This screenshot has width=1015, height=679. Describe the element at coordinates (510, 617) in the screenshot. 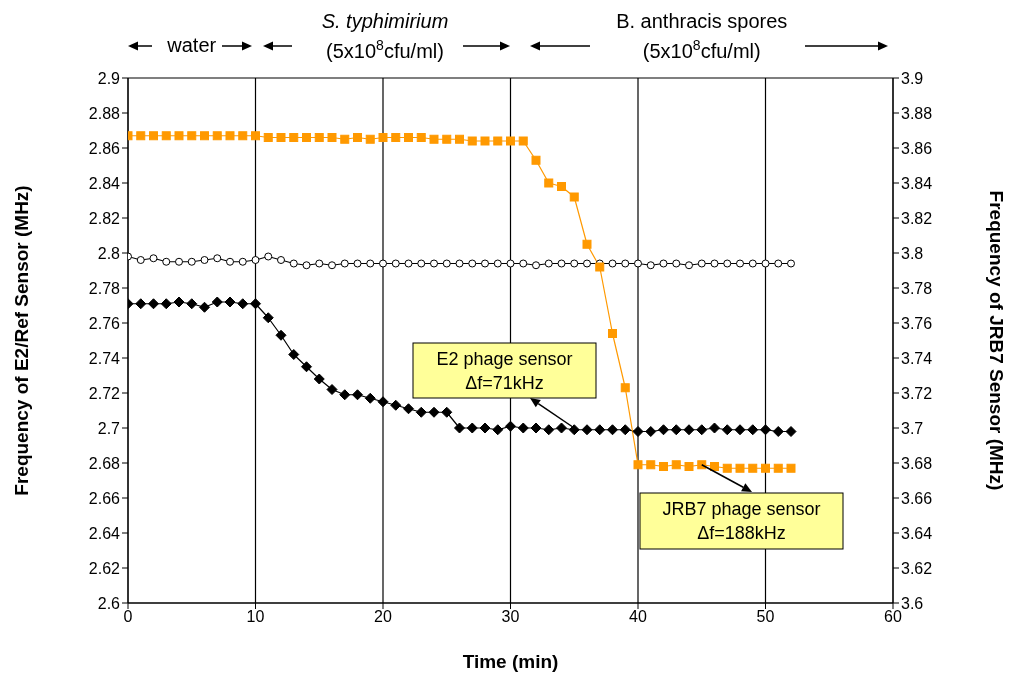

I see `x-tick-label: 30` at that location.